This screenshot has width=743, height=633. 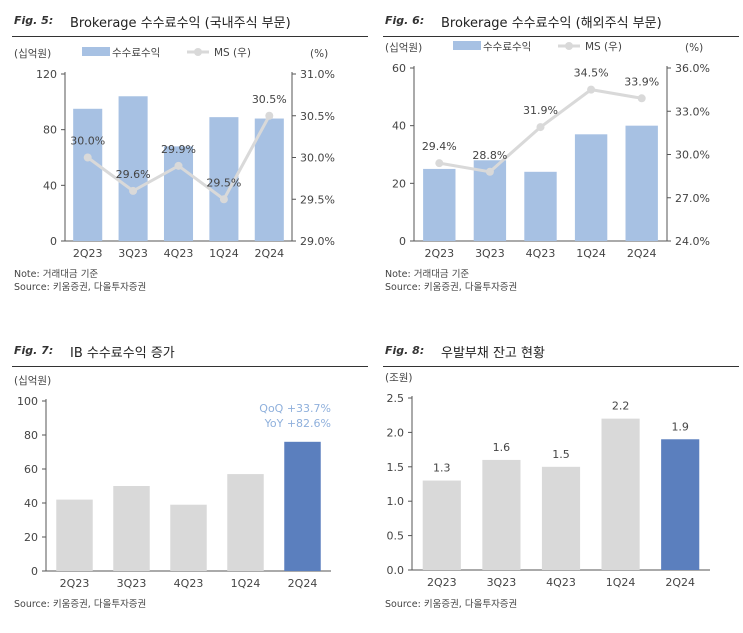 What do you see at coordinates (399, 378) in the screenshot?
I see `y-unit-label: (조원)` at bounding box center [399, 378].